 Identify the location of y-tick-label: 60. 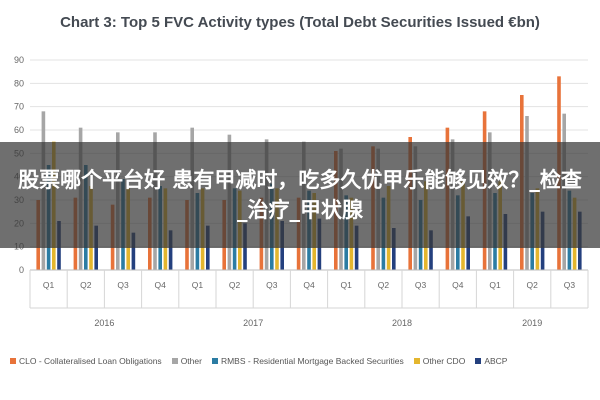
(19, 130).